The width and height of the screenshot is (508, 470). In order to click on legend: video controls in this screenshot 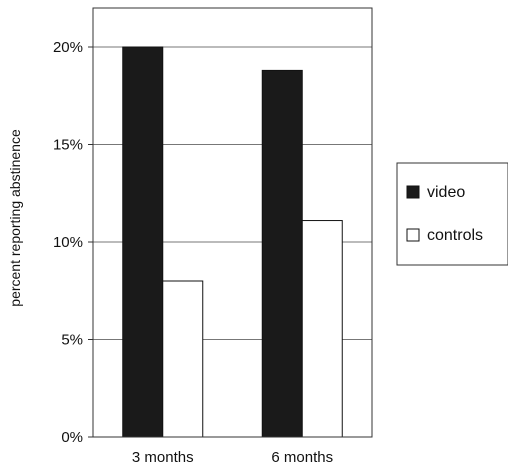, I will do `click(452, 214)`.